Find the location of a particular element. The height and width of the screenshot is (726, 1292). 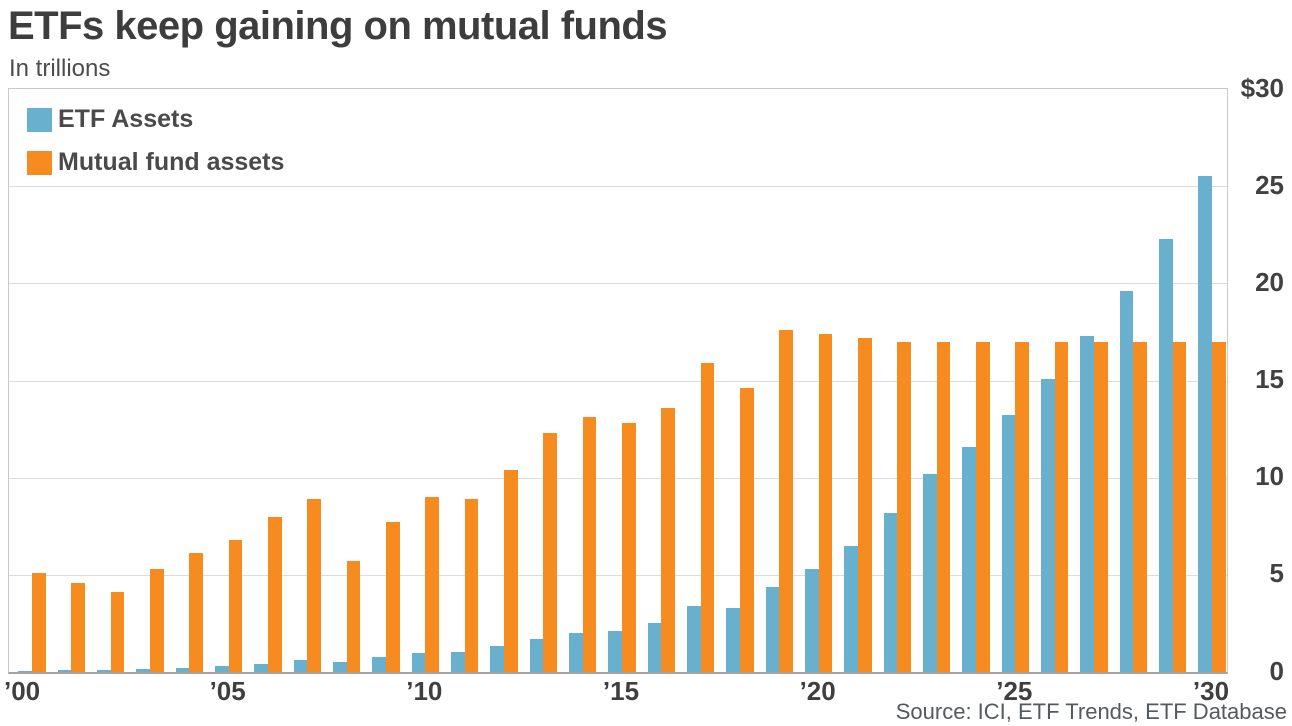

bar-mutual-fund-2018 is located at coordinates (747, 530).